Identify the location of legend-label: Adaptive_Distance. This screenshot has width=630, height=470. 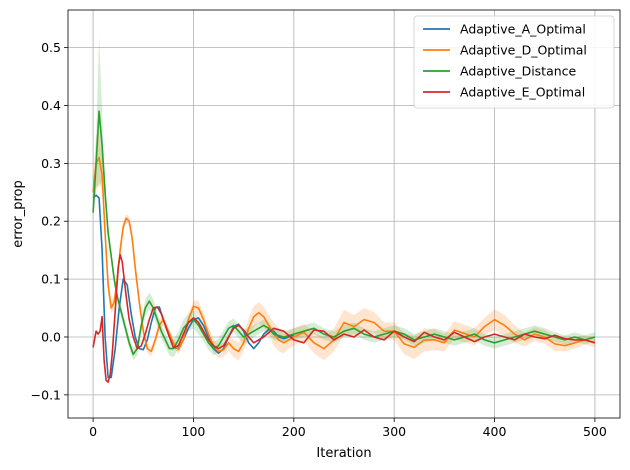
(518, 71).